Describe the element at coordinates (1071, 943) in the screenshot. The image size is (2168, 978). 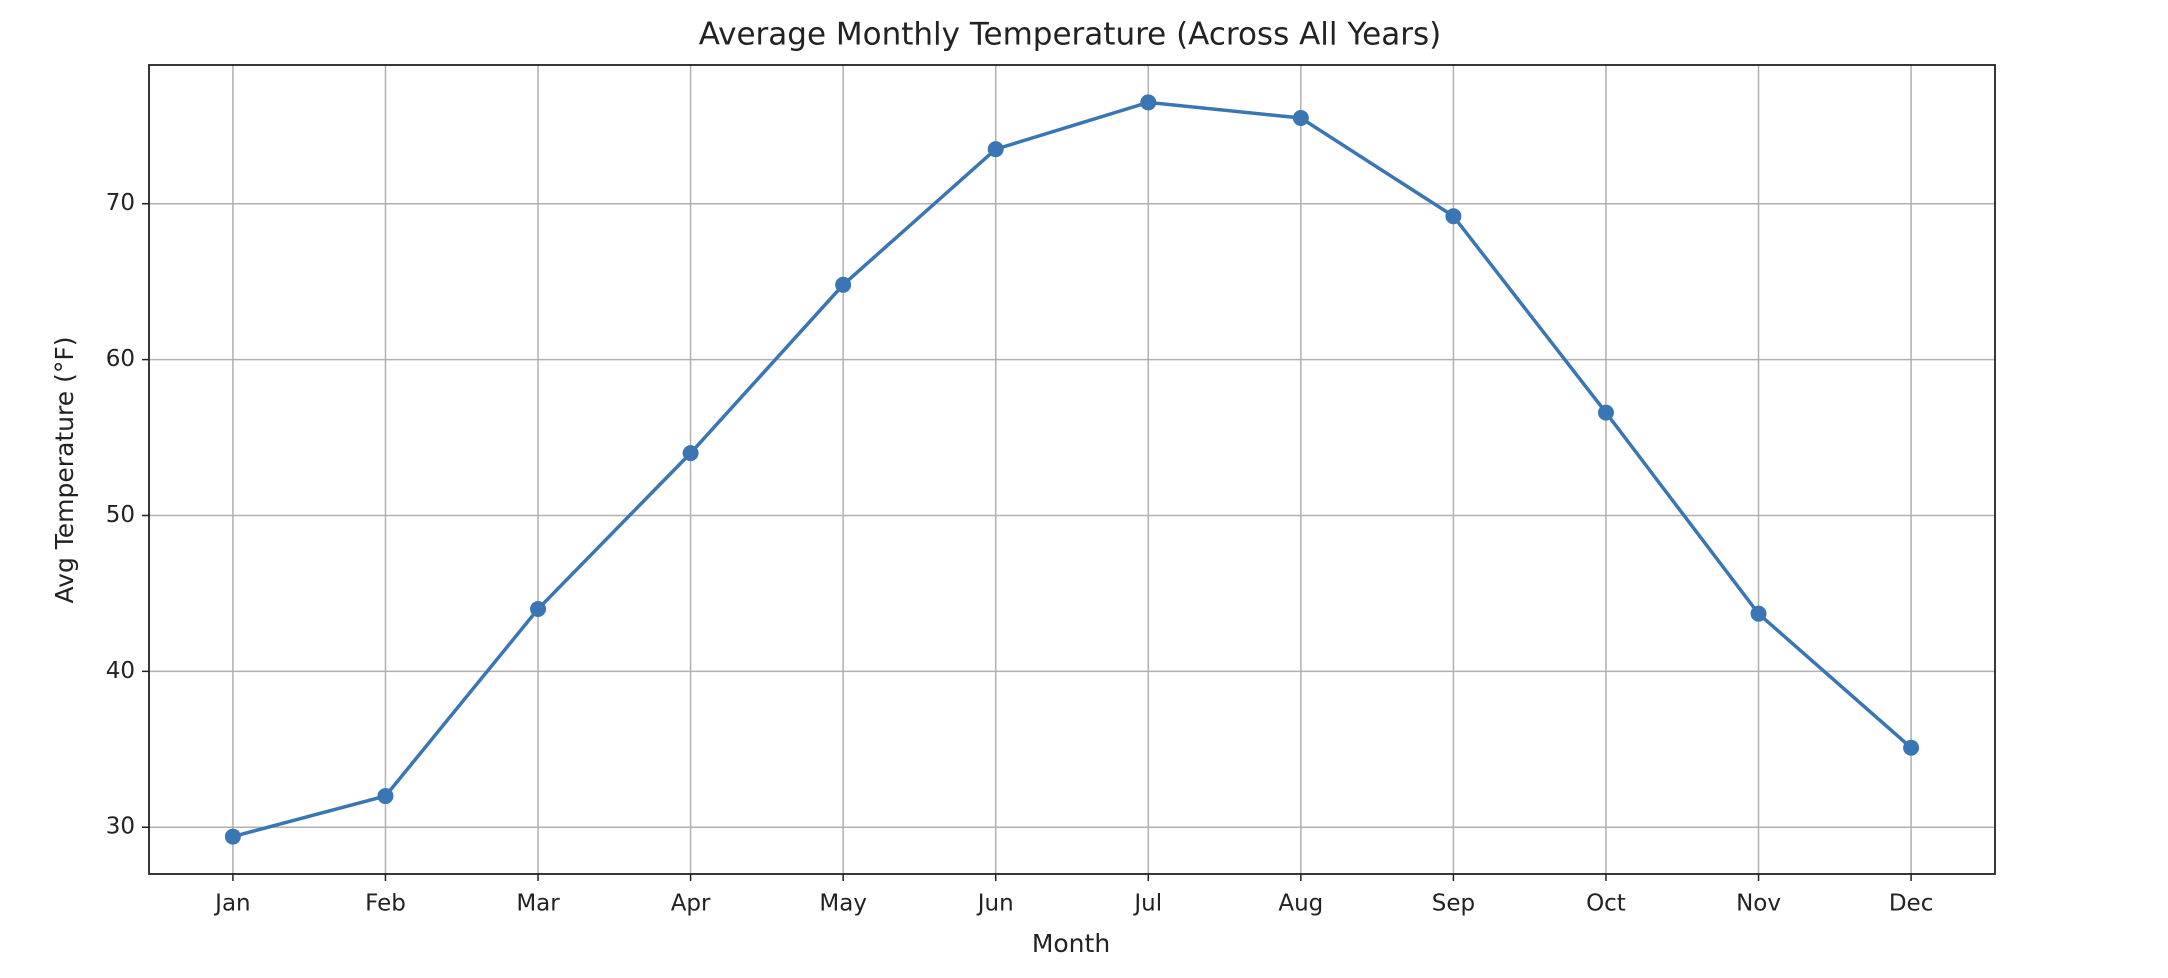
I see `x-axis-label: Month` at that location.